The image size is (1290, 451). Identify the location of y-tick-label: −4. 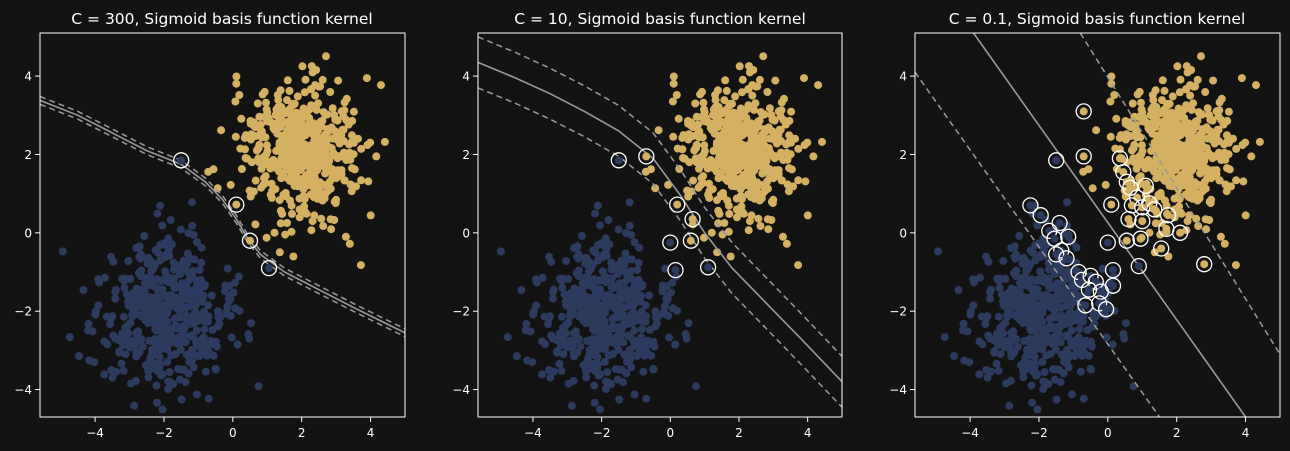
(23, 390).